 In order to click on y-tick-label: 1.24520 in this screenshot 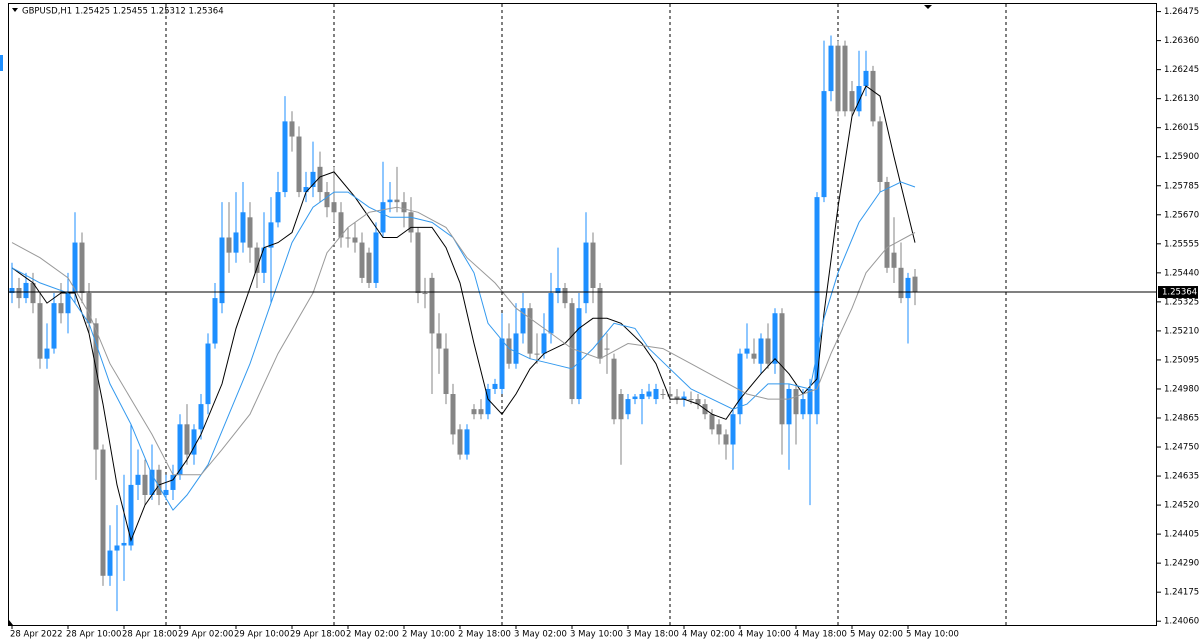, I will do `click(1181, 506)`.